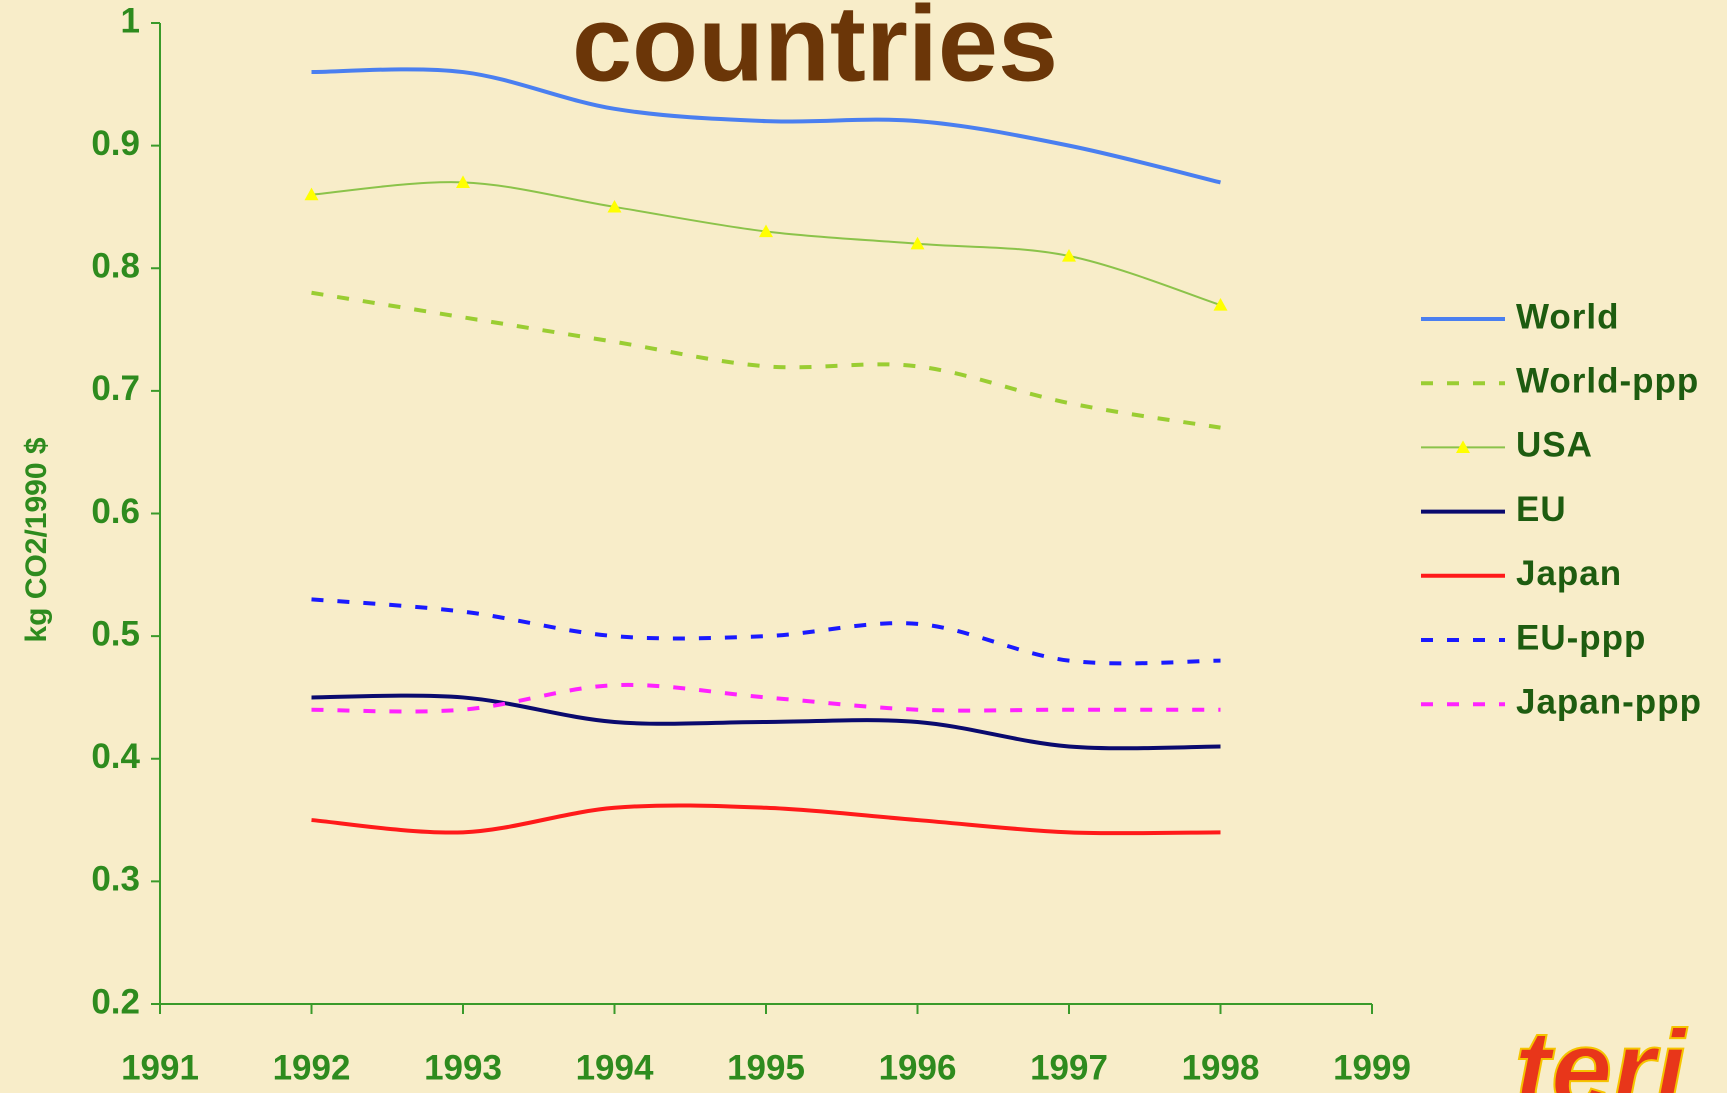 This screenshot has height=1093, width=1727. What do you see at coordinates (1069, 1067) in the screenshot?
I see `x-tick-label: 1997` at bounding box center [1069, 1067].